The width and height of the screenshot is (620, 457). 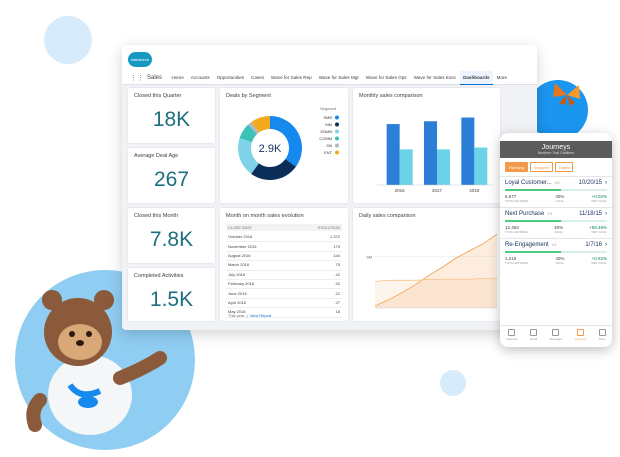 What do you see at coordinates (512, 335) in the screenshot?
I see `nav-button: Calendar` at bounding box center [512, 335].